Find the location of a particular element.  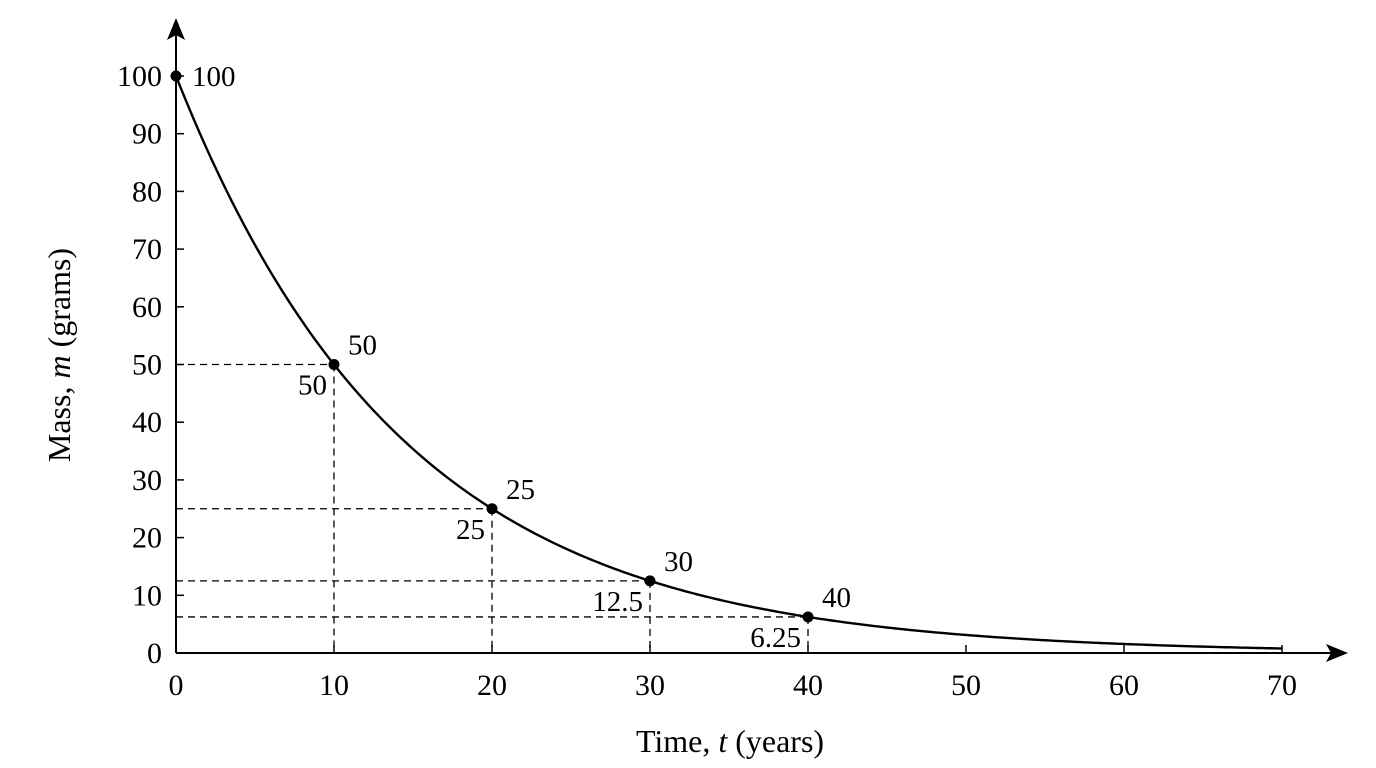

y-tick-label: 20 is located at coordinates (147, 538).